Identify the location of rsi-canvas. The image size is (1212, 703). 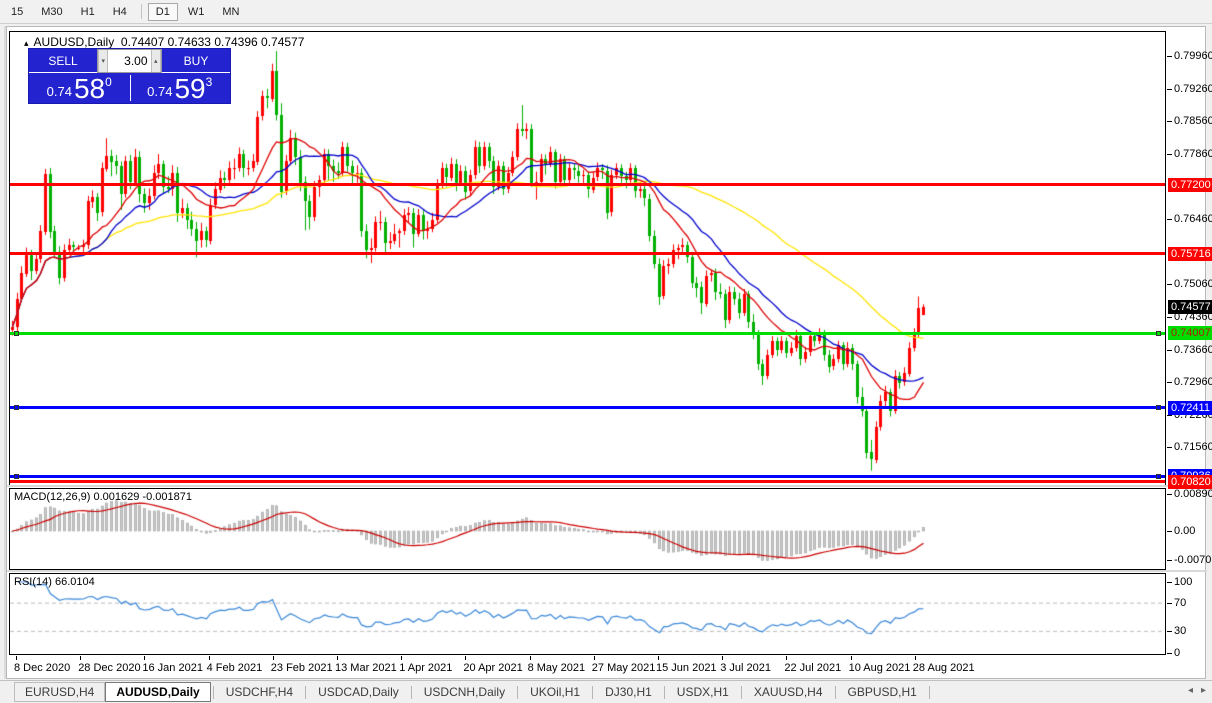
(587, 614).